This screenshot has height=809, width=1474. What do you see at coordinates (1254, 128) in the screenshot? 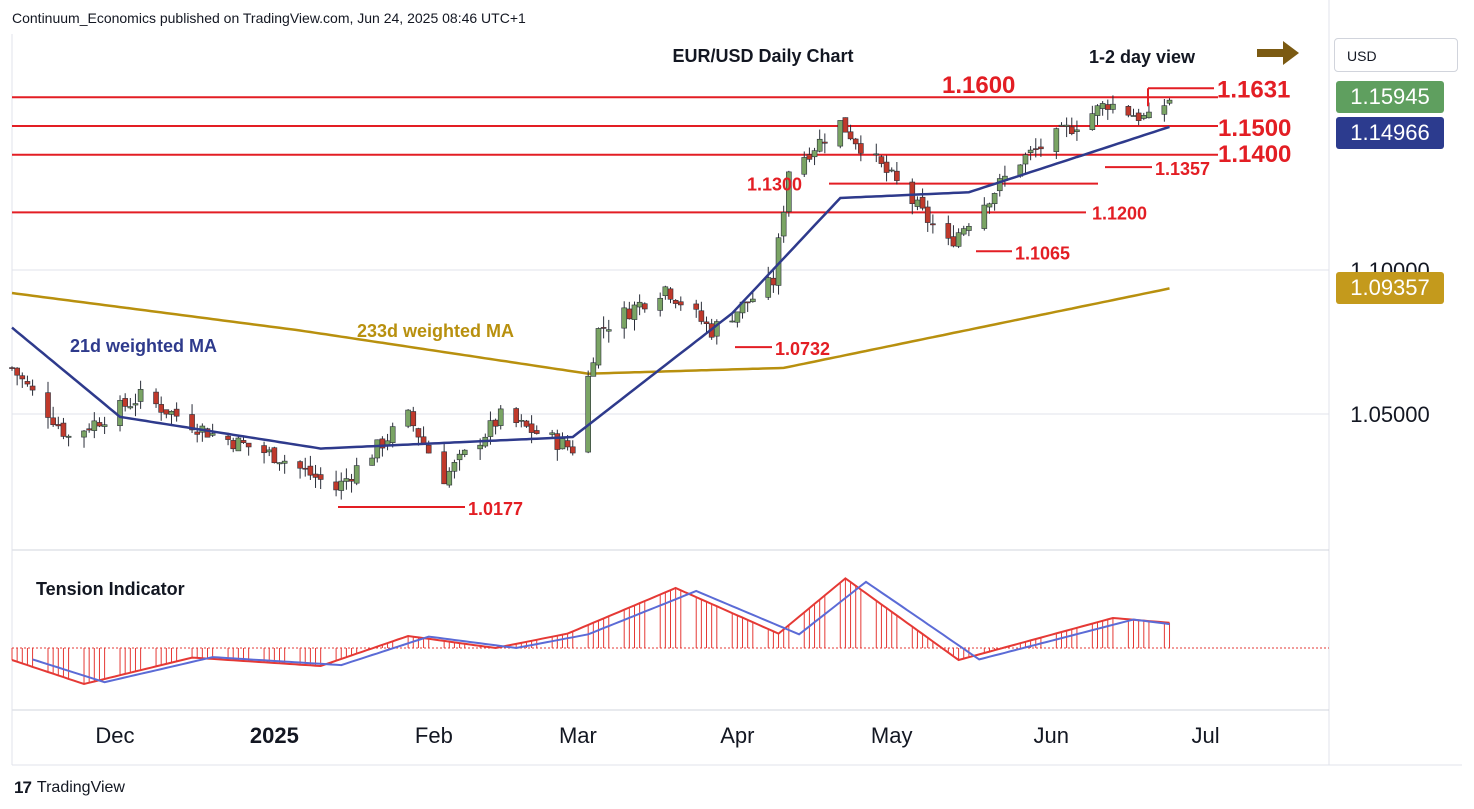
I see `level-label-1.1500: 1.1500` at bounding box center [1254, 128].